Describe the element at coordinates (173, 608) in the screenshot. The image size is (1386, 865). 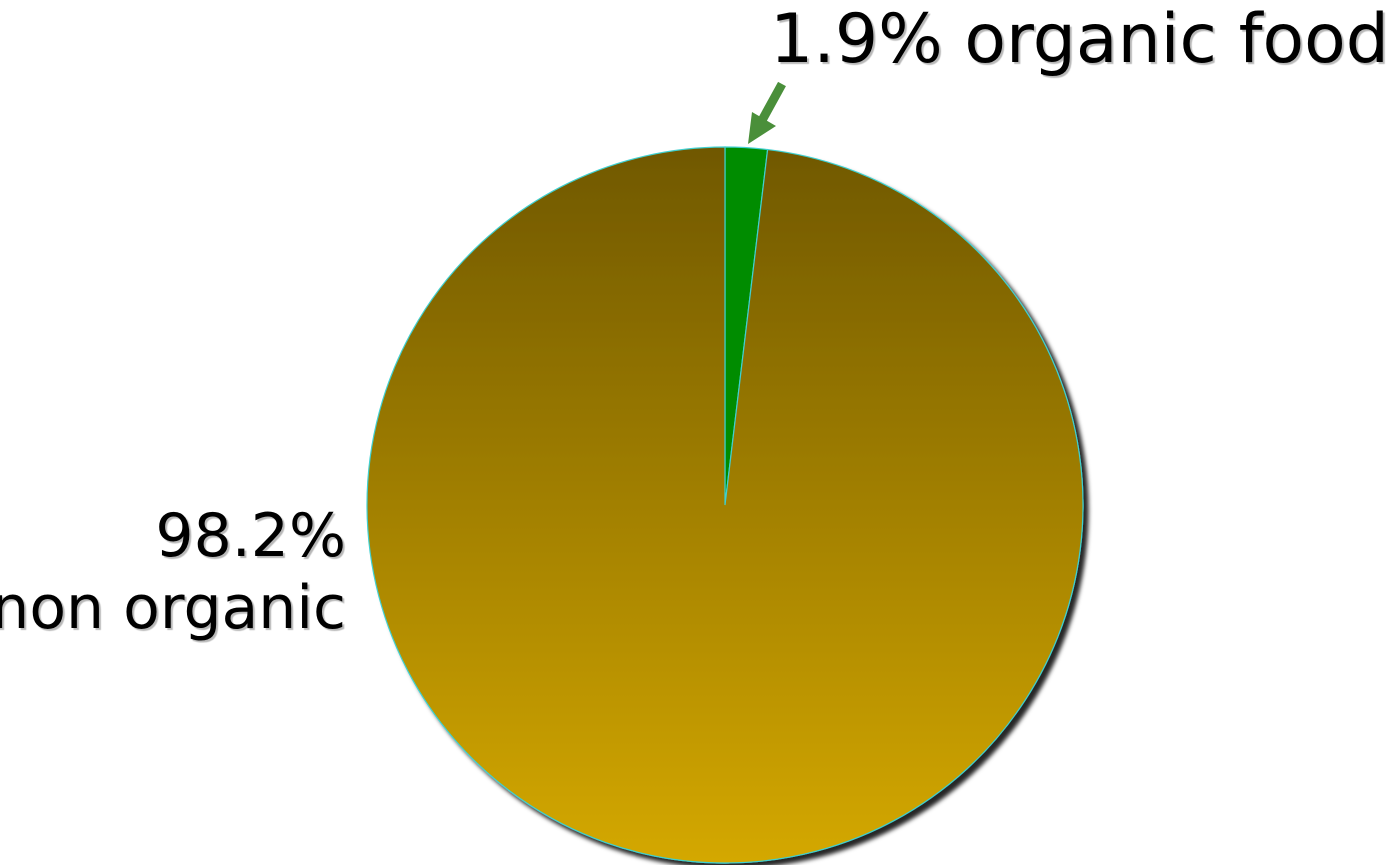
I see `slice-label-nonorganic-name: non organic` at that location.